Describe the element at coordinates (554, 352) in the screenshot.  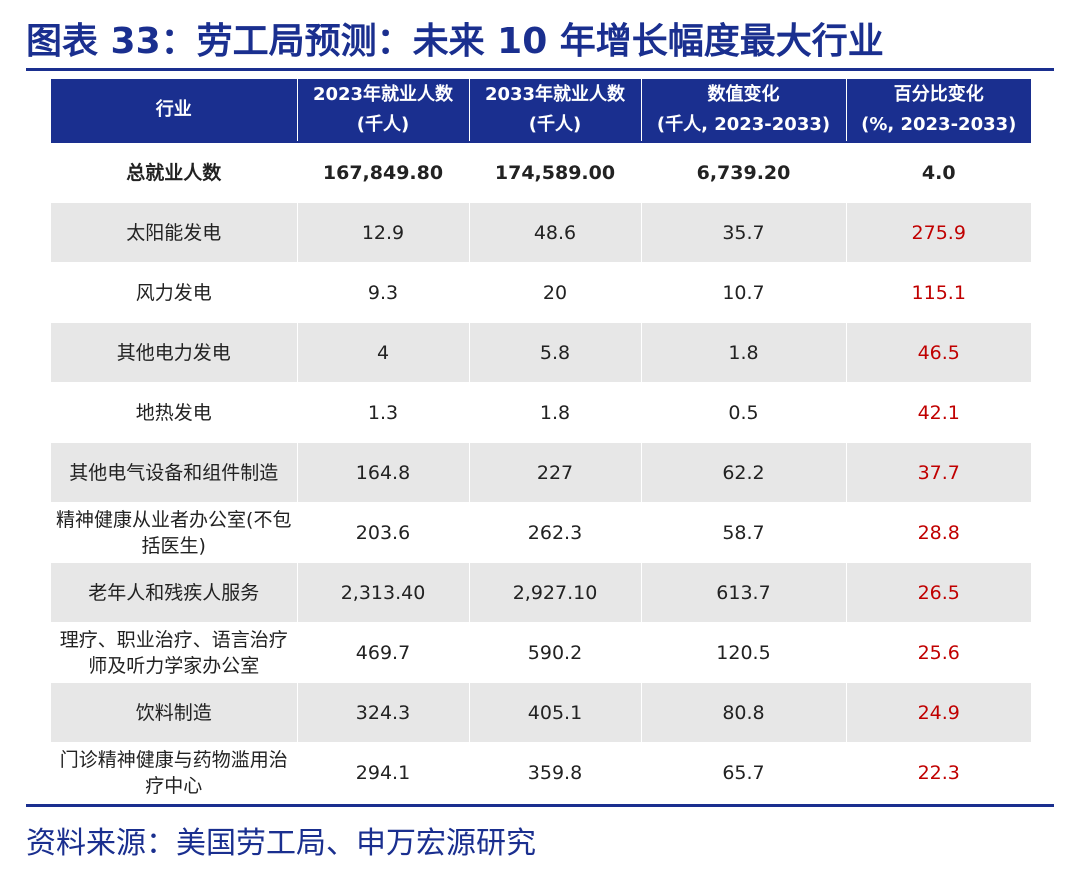
I see `cell-emp-2033: 5.8` at that location.